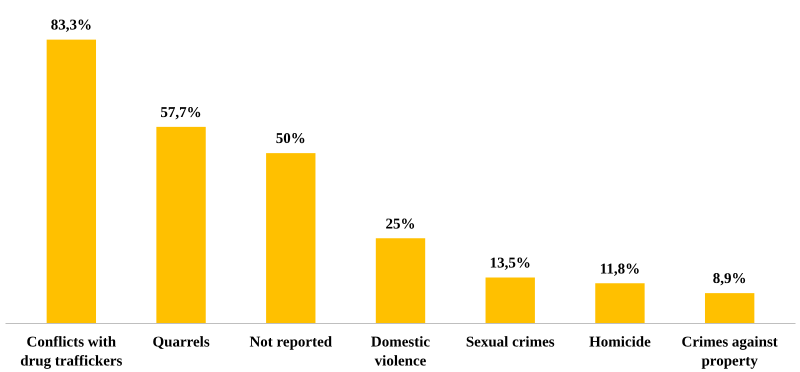  What do you see at coordinates (401, 224) in the screenshot?
I see `data-label: 25%` at bounding box center [401, 224].